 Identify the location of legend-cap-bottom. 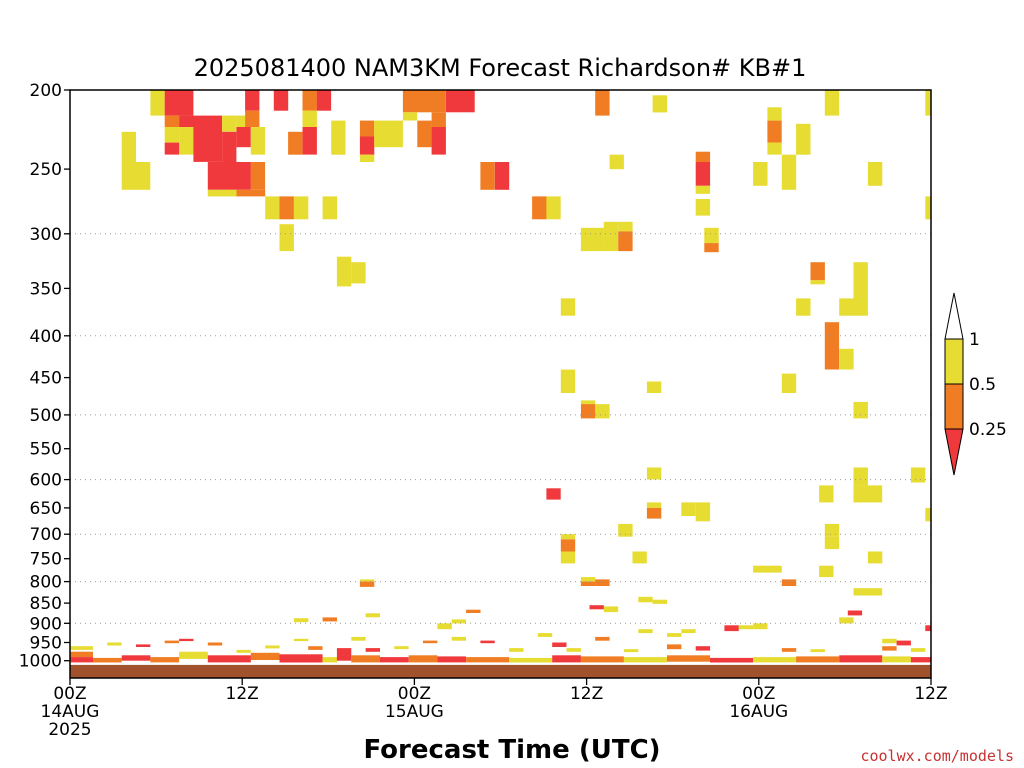
(954, 452).